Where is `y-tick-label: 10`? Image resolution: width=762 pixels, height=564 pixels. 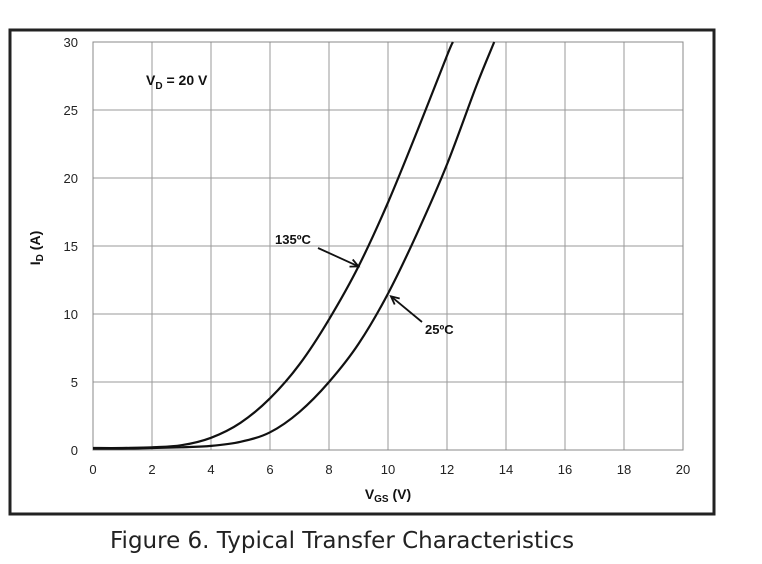
y-tick-label: 10 is located at coordinates (71, 314).